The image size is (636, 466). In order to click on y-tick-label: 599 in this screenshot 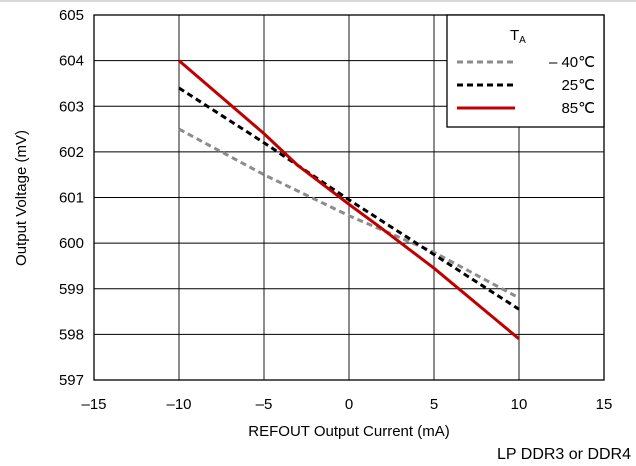, I will do `click(71, 289)`.